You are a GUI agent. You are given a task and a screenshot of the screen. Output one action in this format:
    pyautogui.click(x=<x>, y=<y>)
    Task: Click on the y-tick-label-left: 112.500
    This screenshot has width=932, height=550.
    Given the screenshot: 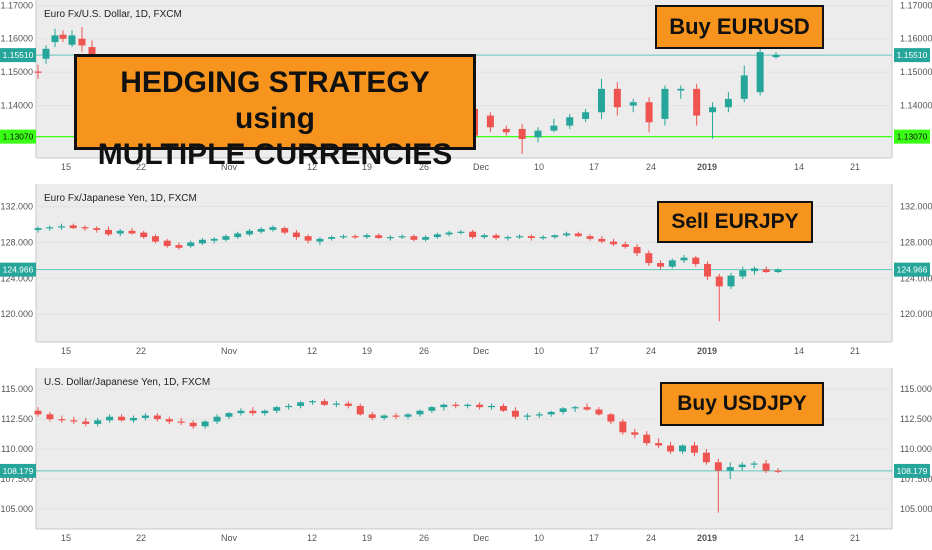 What is the action you would take?
    pyautogui.click(x=17, y=419)
    